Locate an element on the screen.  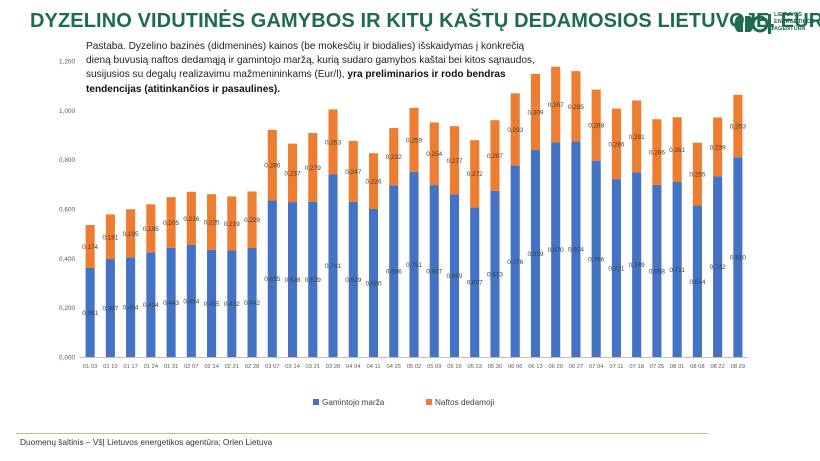
data-label-oil: 0,254 is located at coordinates (434, 154).